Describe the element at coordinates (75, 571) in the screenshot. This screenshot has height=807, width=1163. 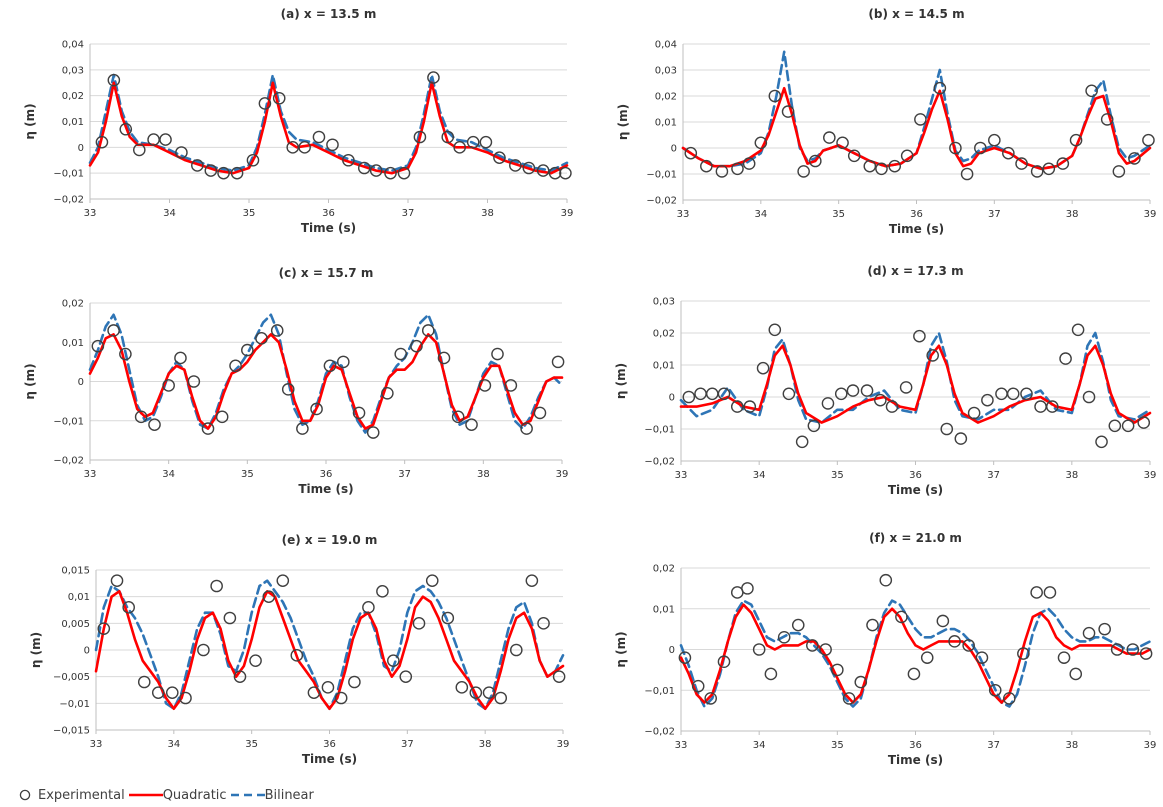
I see `y-tick-label: 0,015` at that location.